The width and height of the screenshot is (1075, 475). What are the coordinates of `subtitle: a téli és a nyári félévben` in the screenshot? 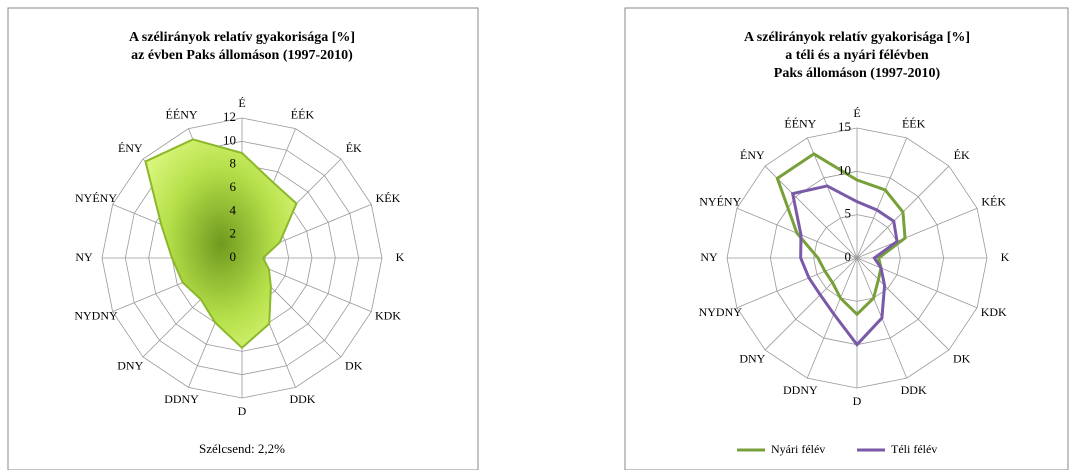 It's located at (857, 55).